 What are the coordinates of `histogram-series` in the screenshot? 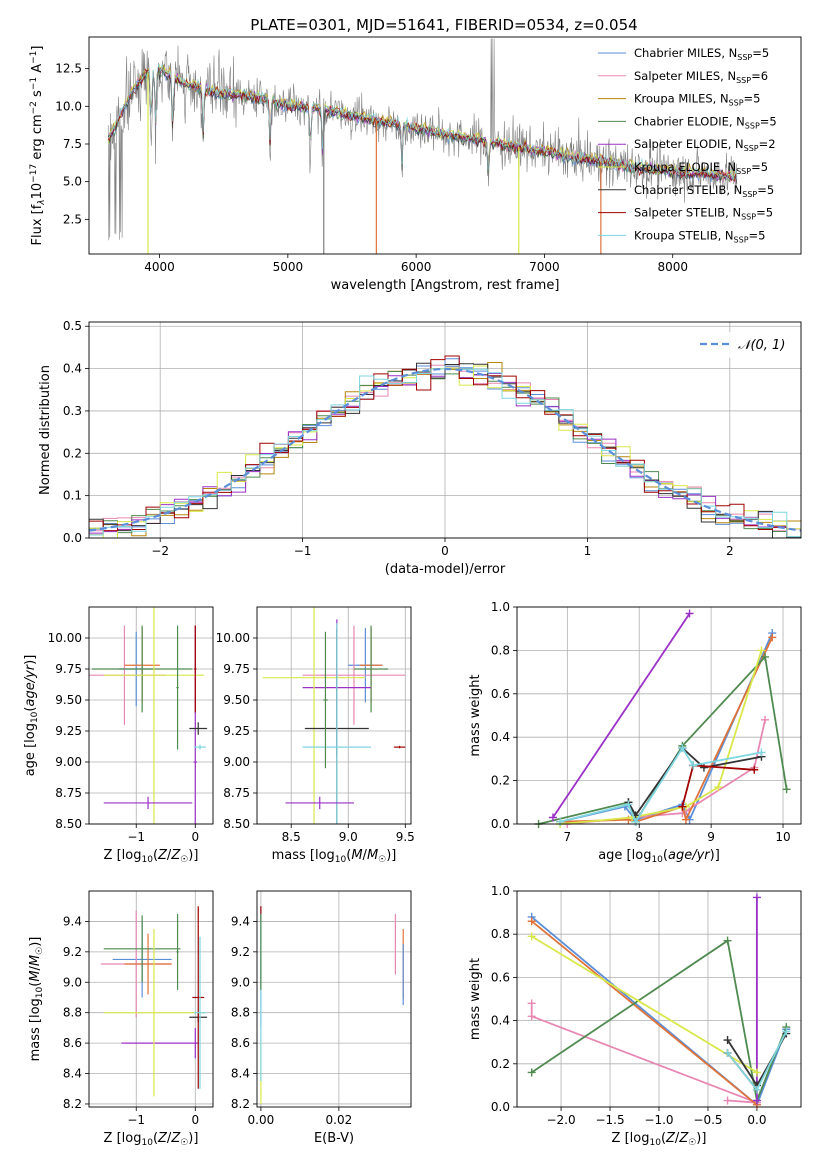 It's located at (445, 446).